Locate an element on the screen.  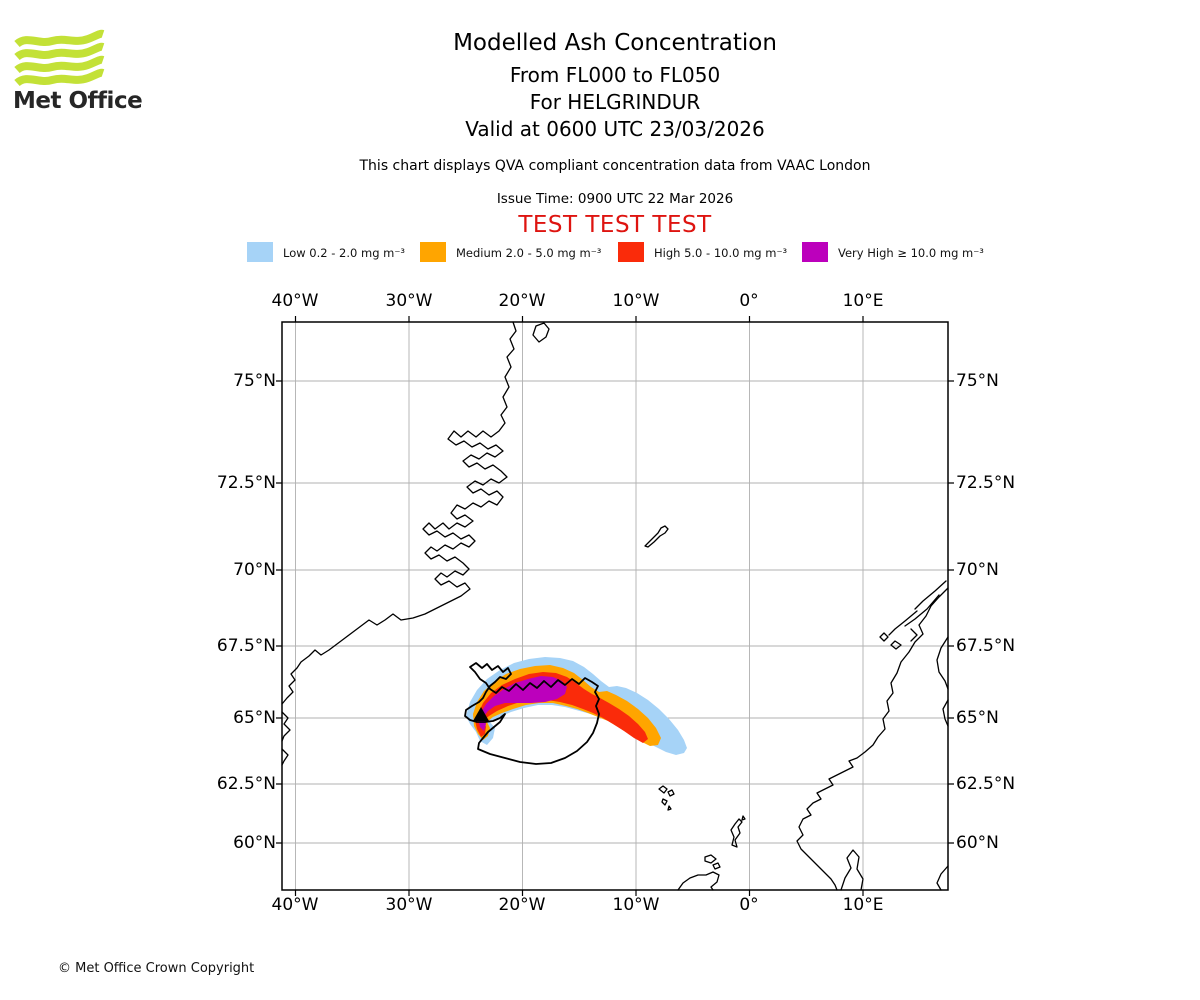
lat-label-right-67-5n: 67.5°N is located at coordinates (986, 646).